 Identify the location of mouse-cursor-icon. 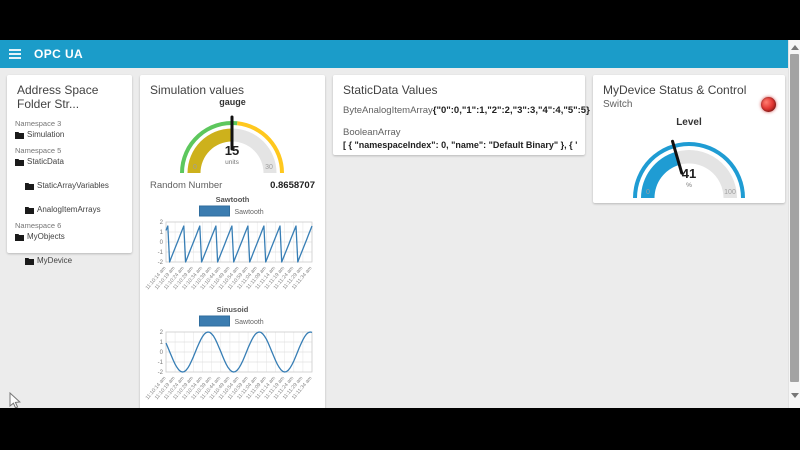
(15, 400).